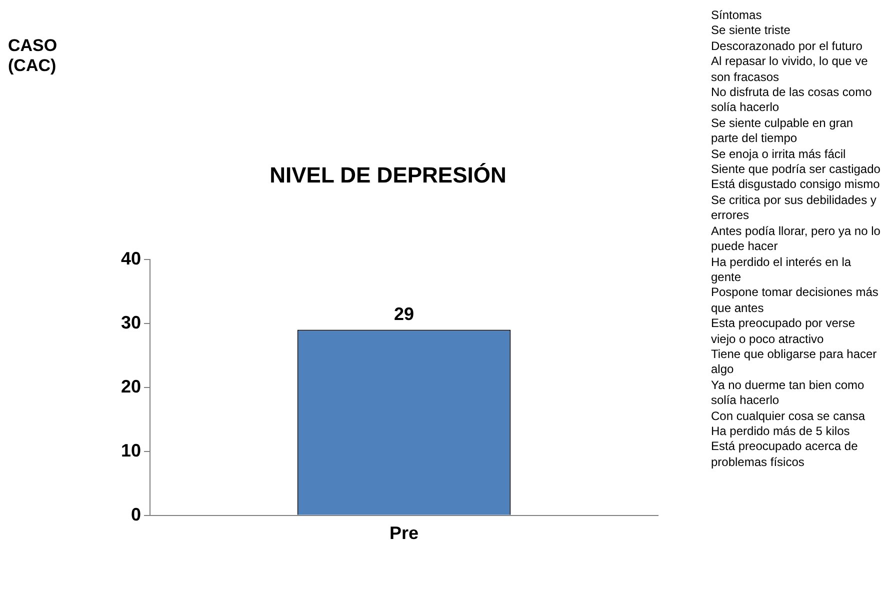  Describe the element at coordinates (796, 239) in the screenshot. I see `text: Antes podía llorar, pero ya no lo puede hacer` at that location.